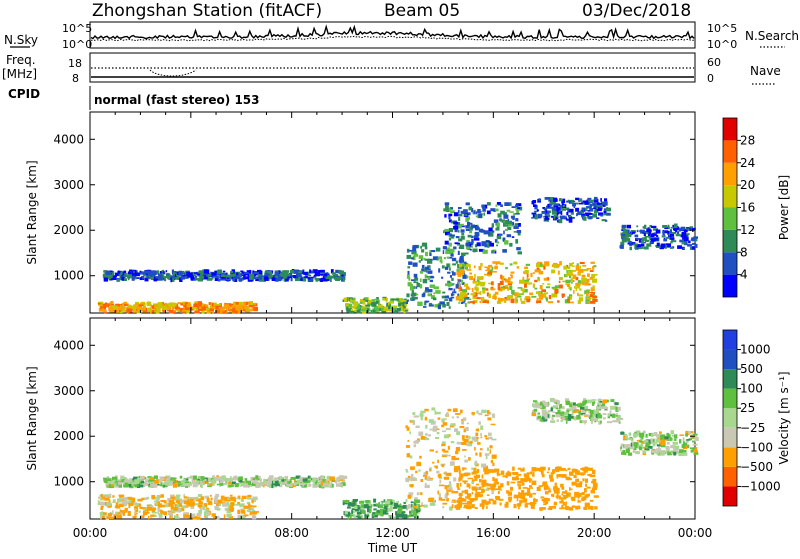 The width and height of the screenshot is (800, 559). What do you see at coordinates (90, 533) in the screenshot?
I see `x-tick-label: 00:00` at bounding box center [90, 533].